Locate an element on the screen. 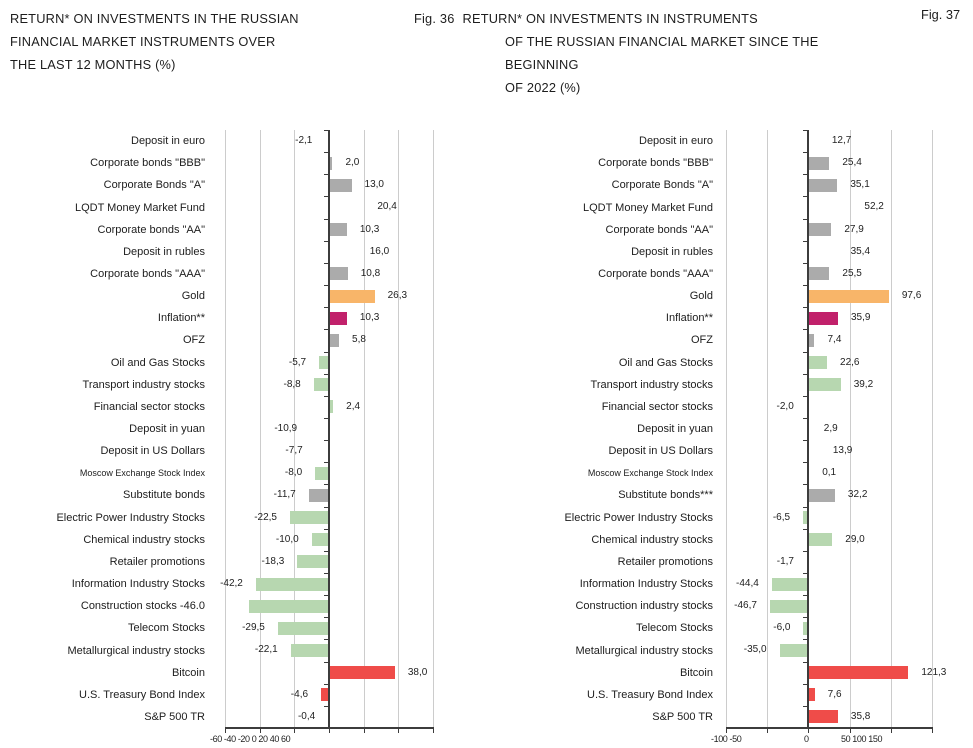 This screenshot has width=973, height=748. chart-row: Deposit in rubles 16,0 is located at coordinates (225, 252).